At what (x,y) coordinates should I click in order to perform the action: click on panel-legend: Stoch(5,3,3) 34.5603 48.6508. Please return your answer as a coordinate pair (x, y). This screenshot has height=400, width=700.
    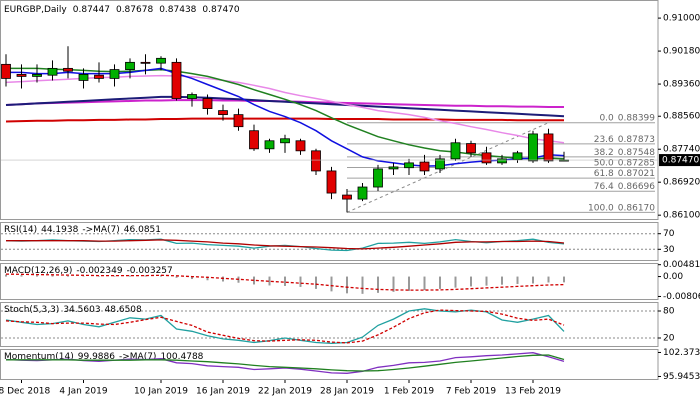
    Looking at the image, I should click on (73, 310).